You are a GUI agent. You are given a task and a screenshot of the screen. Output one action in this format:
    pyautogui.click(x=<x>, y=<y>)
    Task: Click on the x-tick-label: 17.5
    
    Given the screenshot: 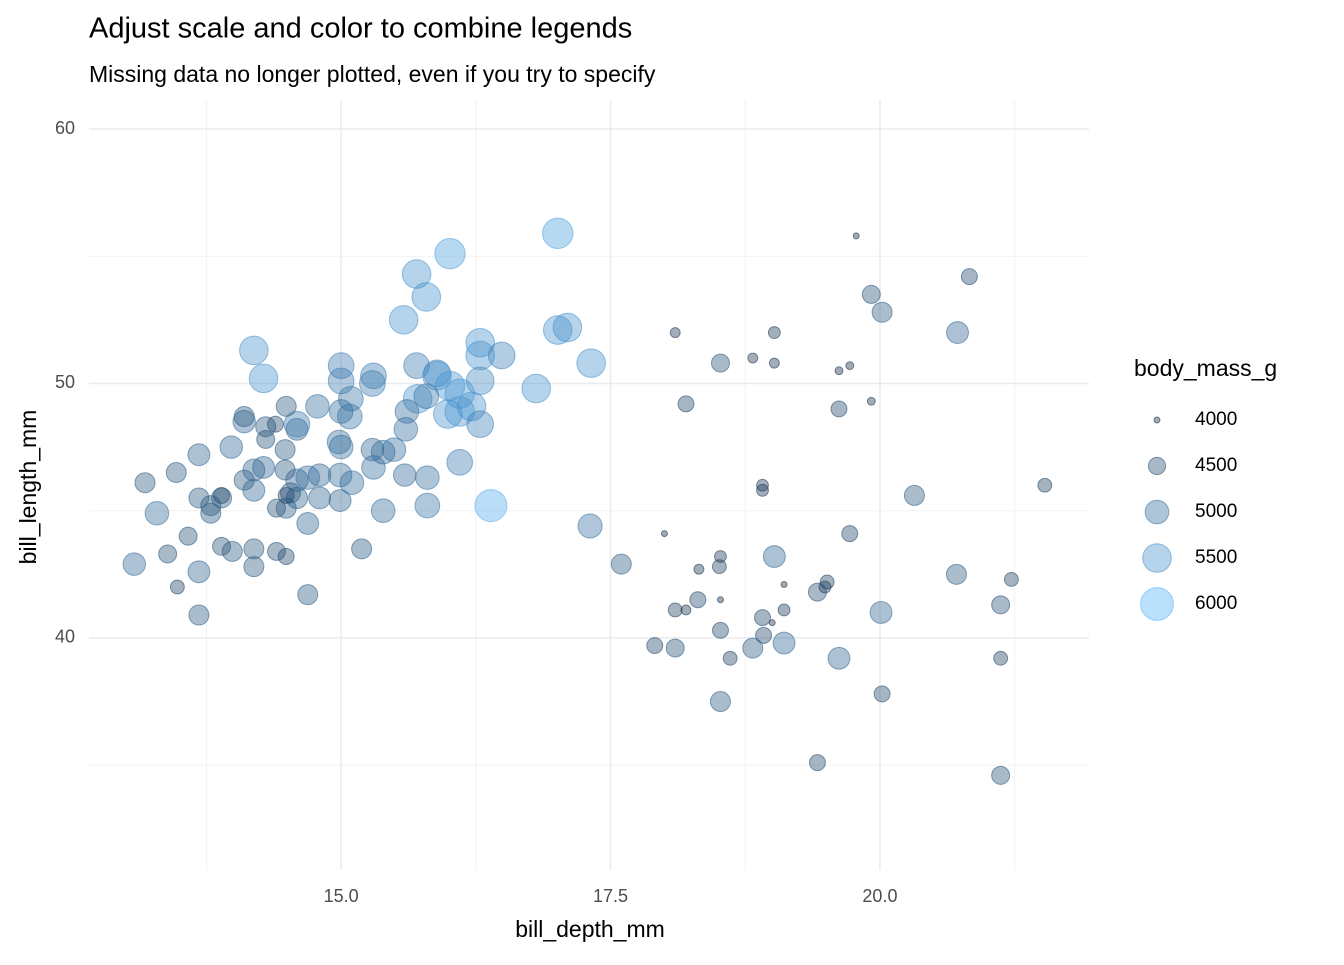 What is the action you would take?
    pyautogui.click(x=610, y=896)
    